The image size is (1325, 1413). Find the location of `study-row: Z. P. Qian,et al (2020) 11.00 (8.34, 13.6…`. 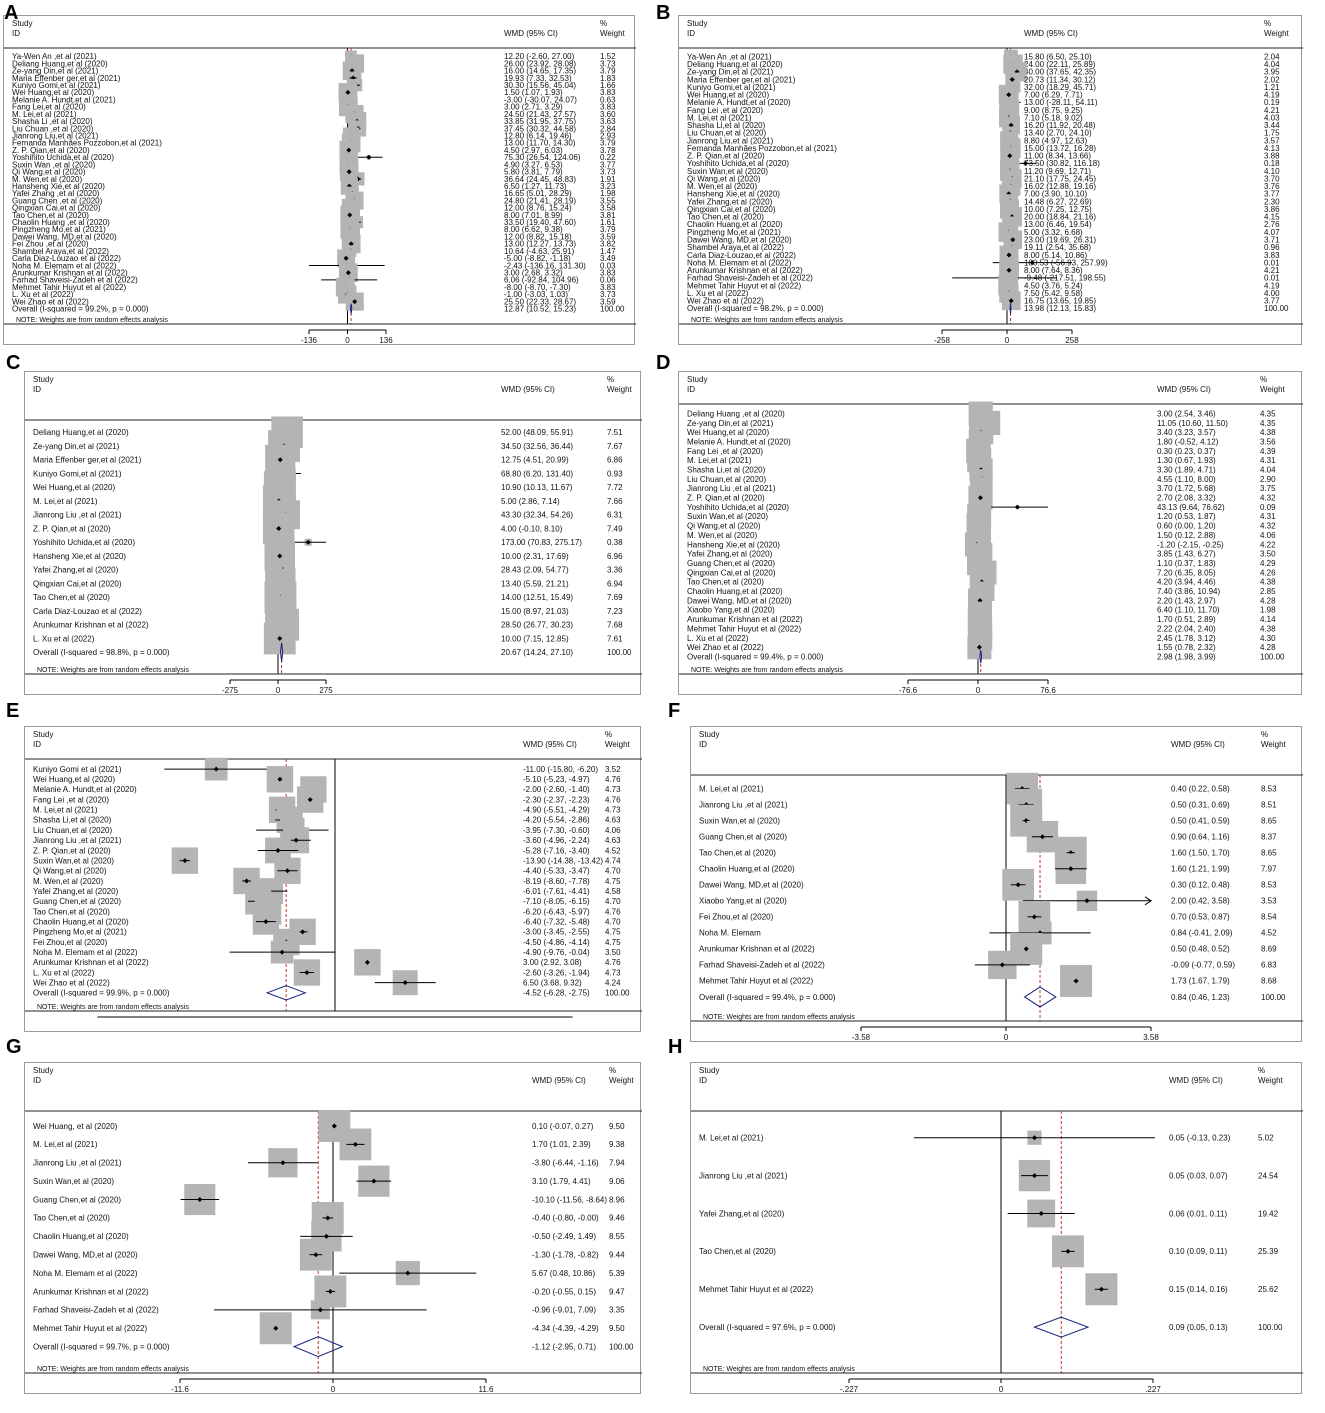

study-row: Z. P. Qian,et al (2020) 11.00 (8.34, 13.6… is located at coordinates (983, 156).